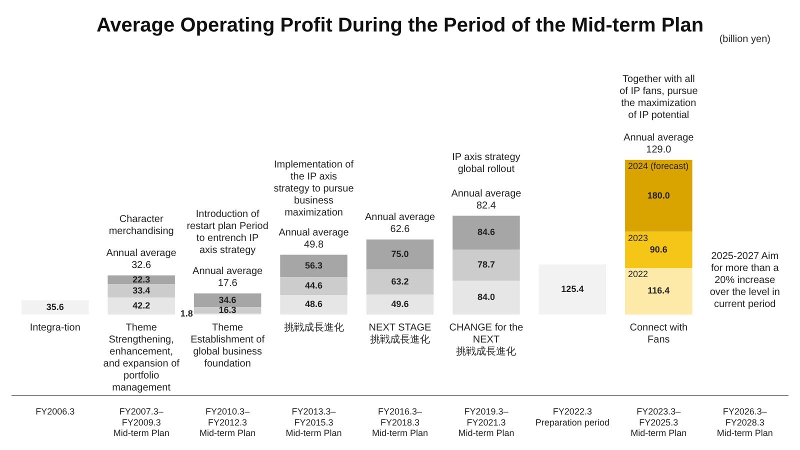  I want to click on data-label: 78.7, so click(486, 265).